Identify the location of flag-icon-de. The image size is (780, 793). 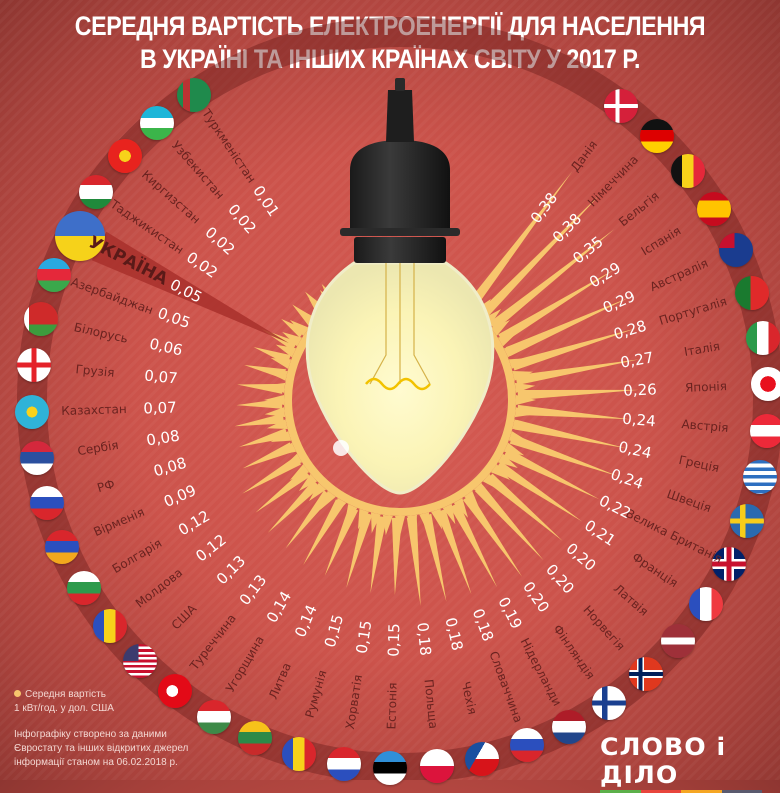
(656, 136).